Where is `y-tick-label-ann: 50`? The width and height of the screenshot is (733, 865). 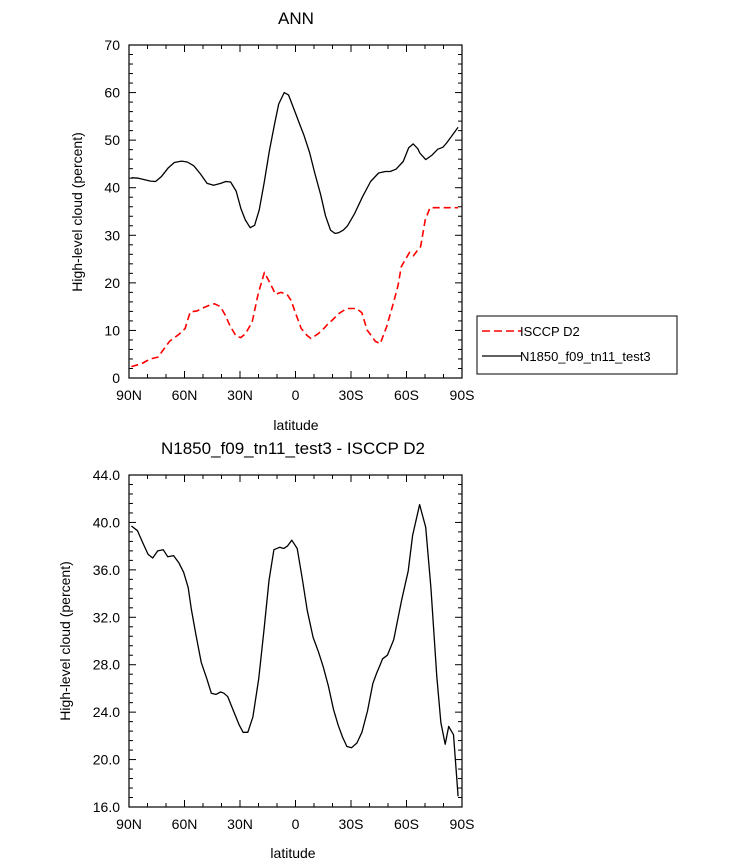 y-tick-label-ann: 50 is located at coordinates (112, 140).